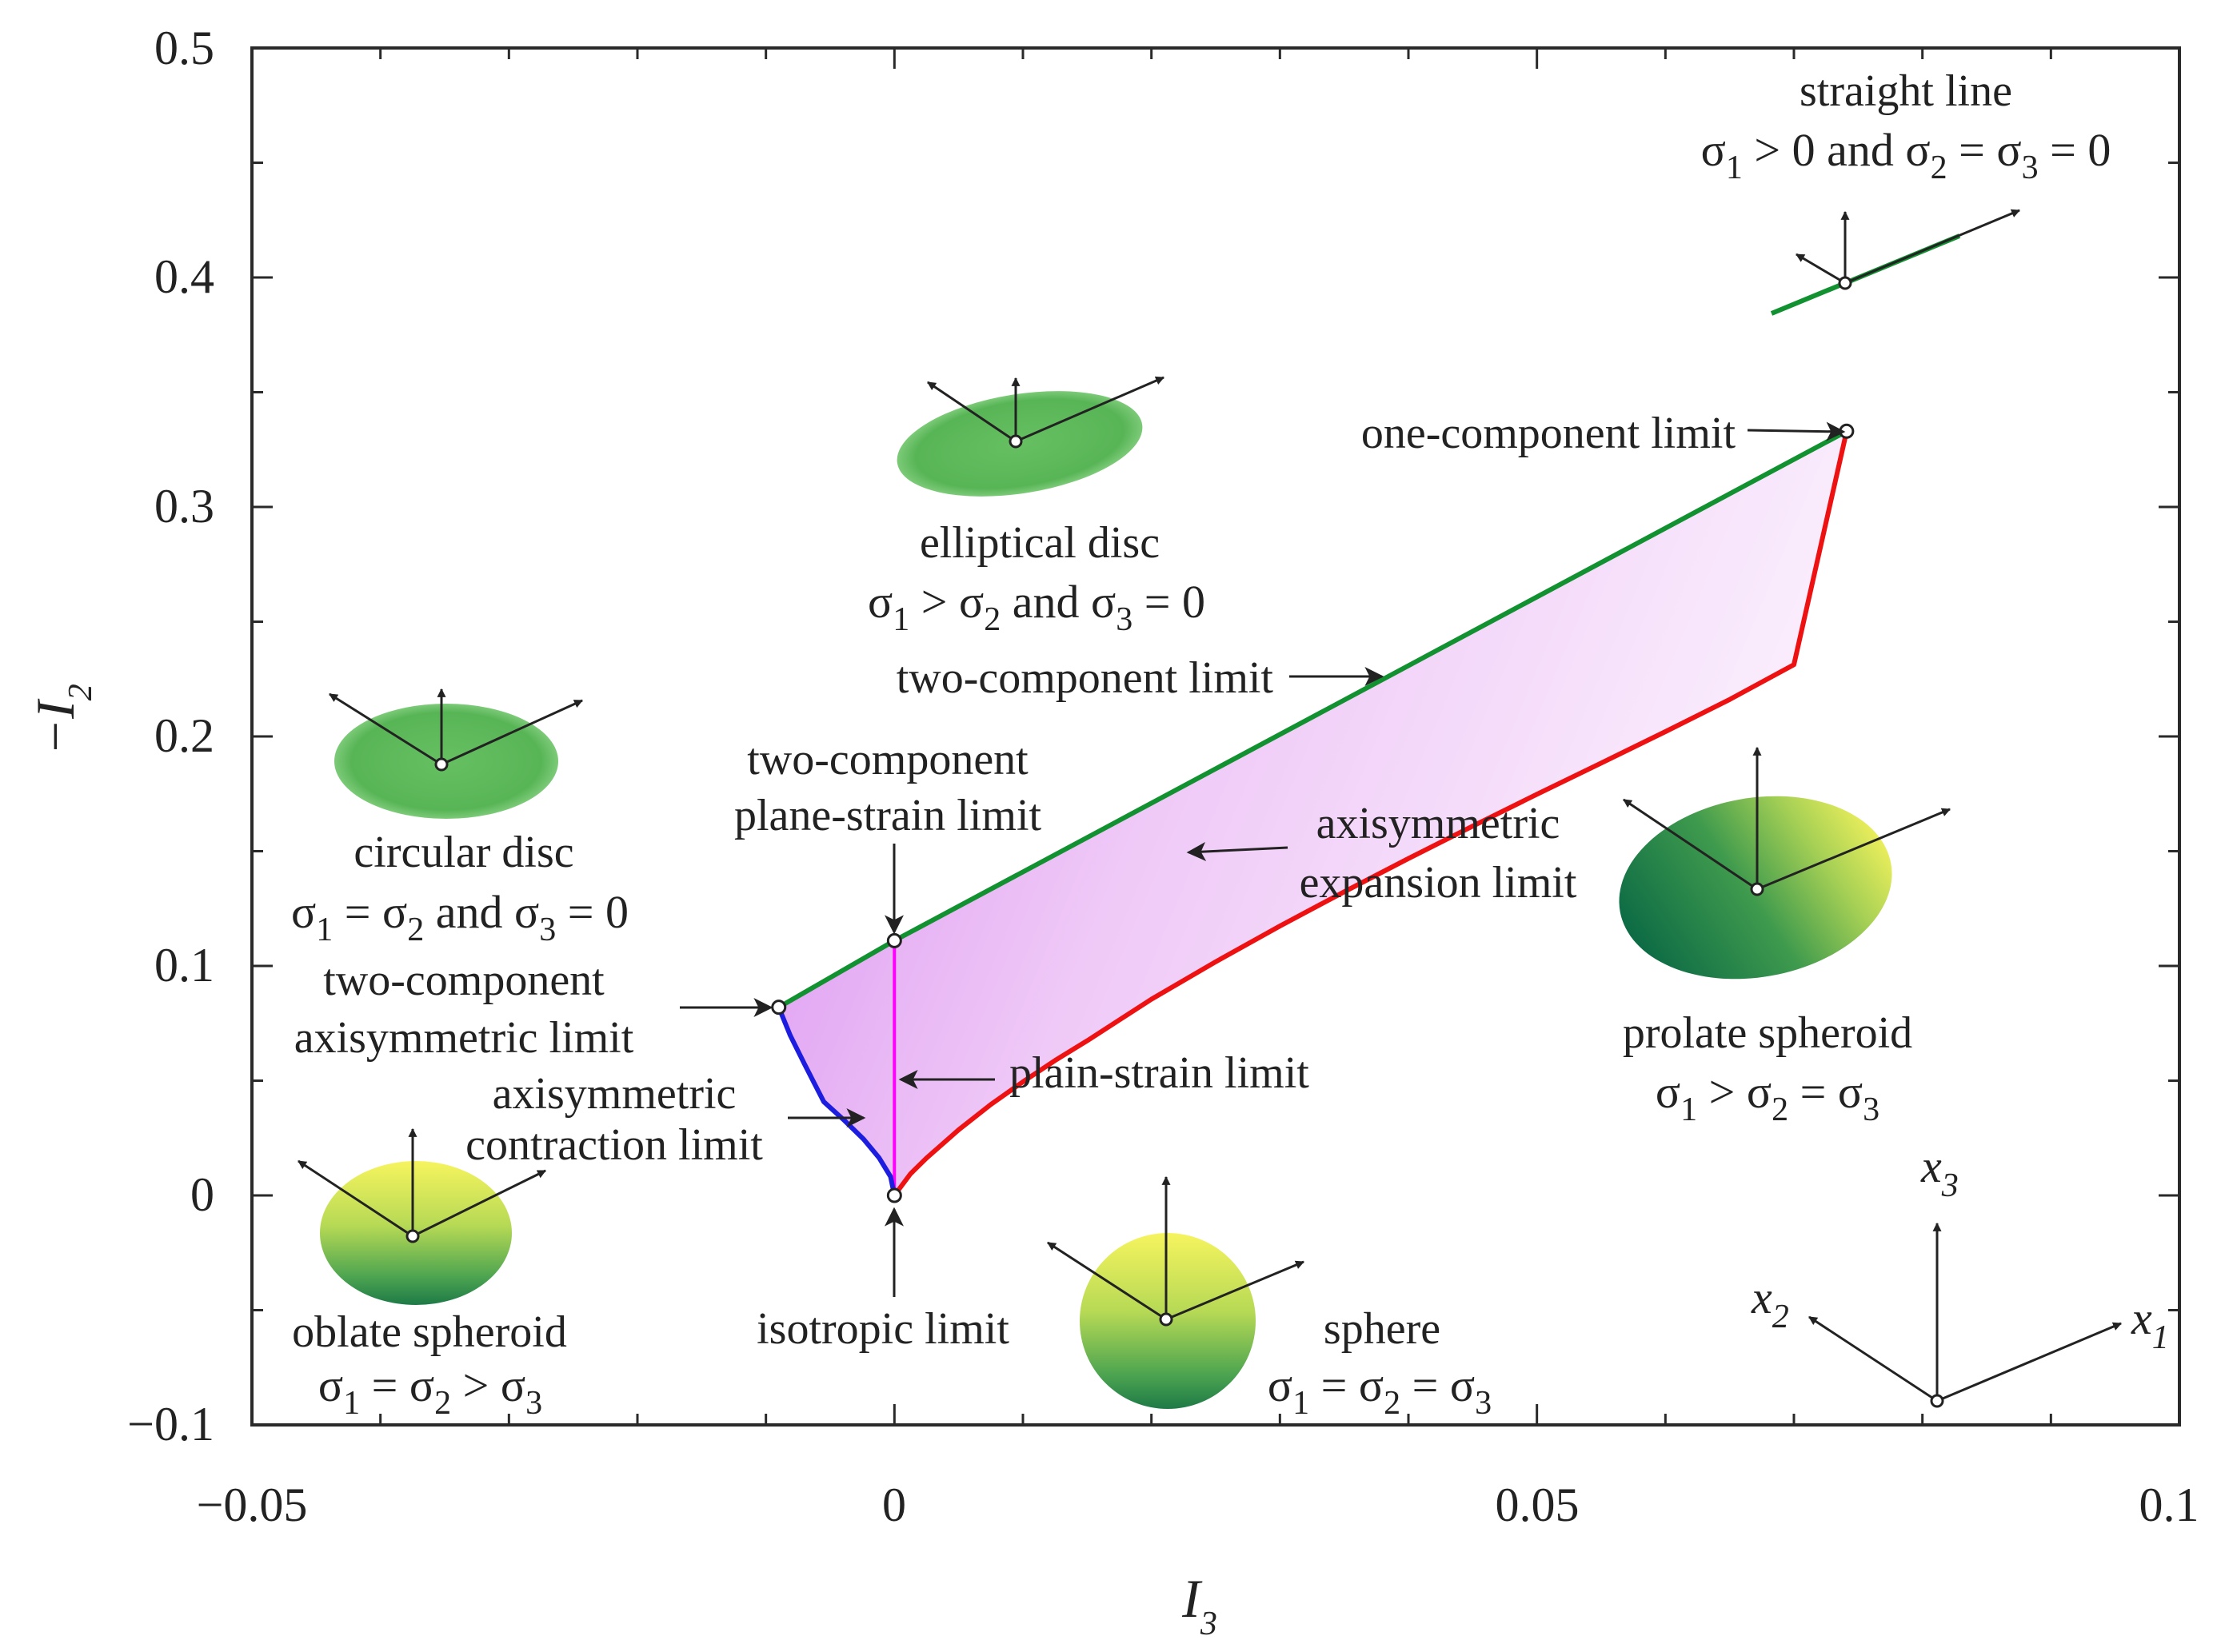  What do you see at coordinates (1380, 1390) in the screenshot?
I see `sphere-condition: σ1 = σ2 = σ3` at bounding box center [1380, 1390].